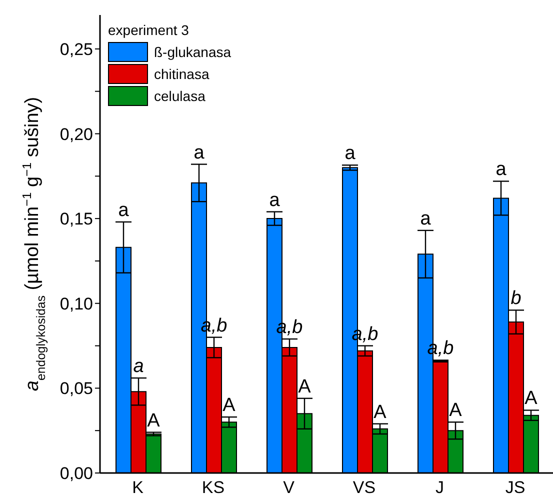  What do you see at coordinates (289, 487) in the screenshot?
I see `x-tick-label: V` at bounding box center [289, 487].